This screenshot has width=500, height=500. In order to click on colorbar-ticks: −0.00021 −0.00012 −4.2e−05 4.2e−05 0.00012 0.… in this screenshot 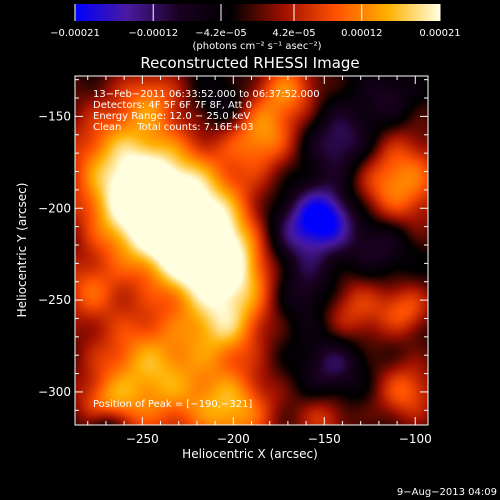, I will do `click(255, 21)`.